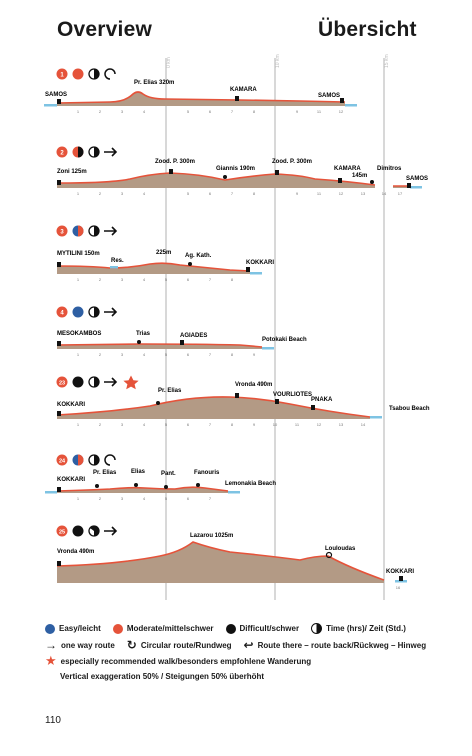  Describe the element at coordinates (389, 169) in the screenshot. I see `place-label: Dimitros` at that location.